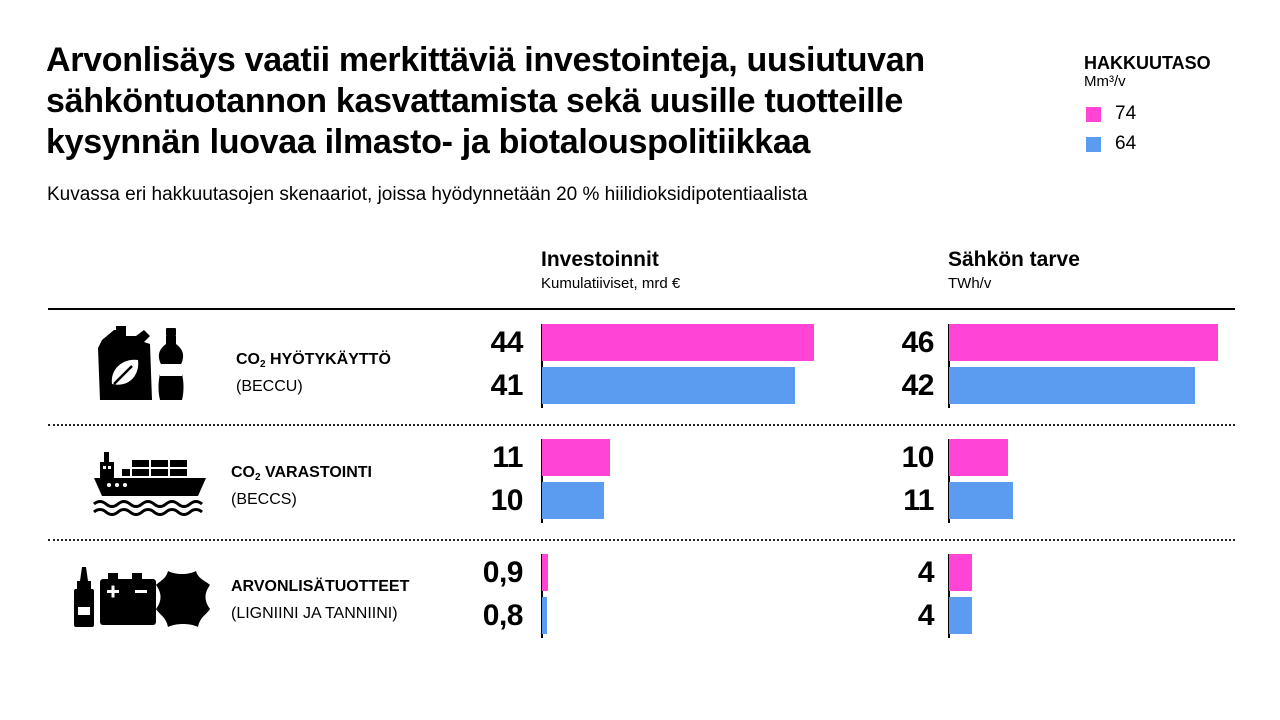 Image resolution: width=1280 pixels, height=720 pixels. What do you see at coordinates (918, 342) in the screenshot?
I see `bar-value-label: 46` at bounding box center [918, 342].